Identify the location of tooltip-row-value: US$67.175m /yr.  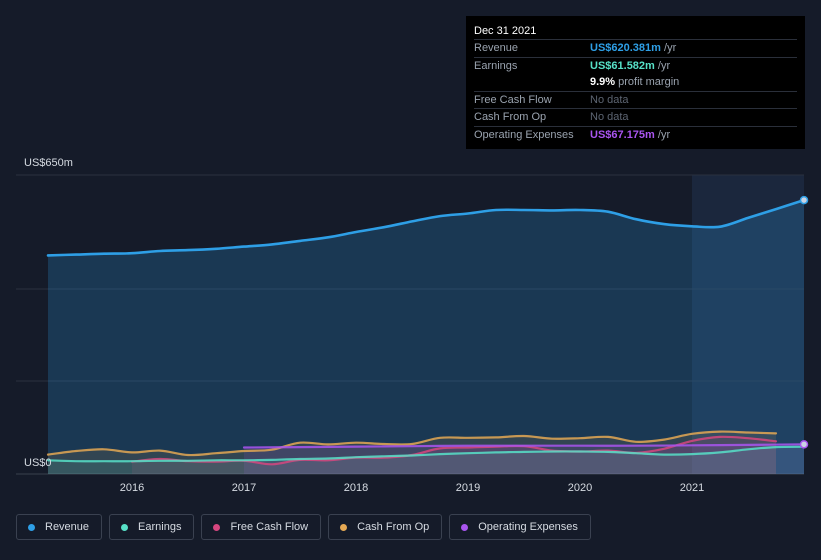
(630, 135).